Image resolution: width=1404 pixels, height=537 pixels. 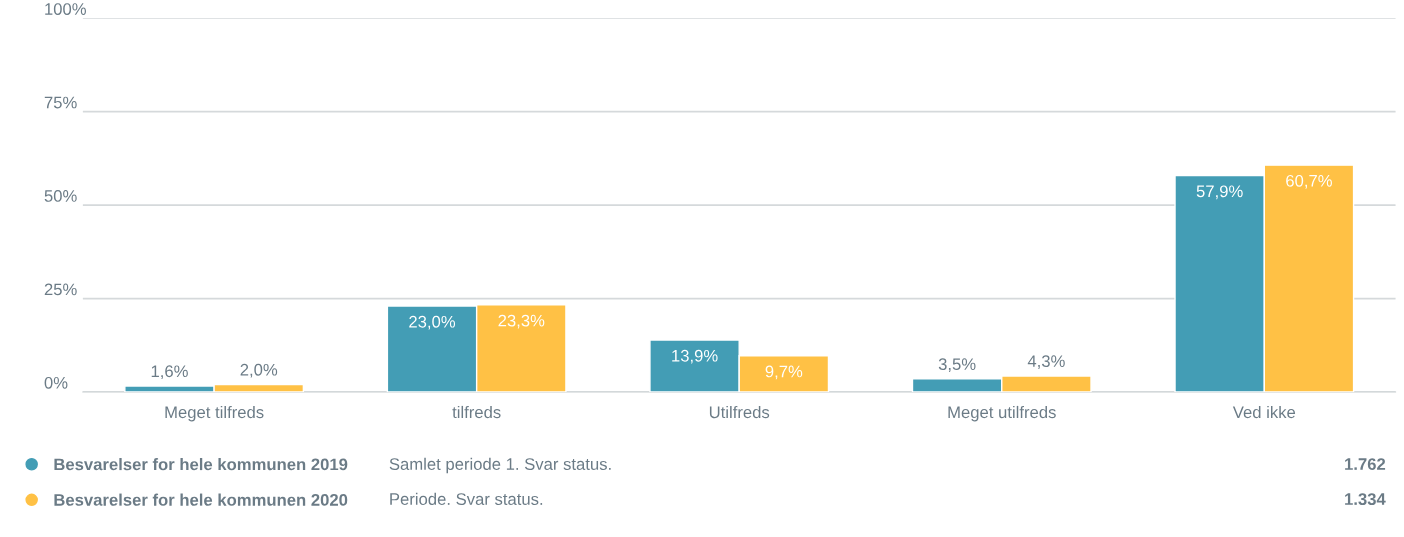 I want to click on x-tick-label: Utilfreds, so click(x=739, y=412).